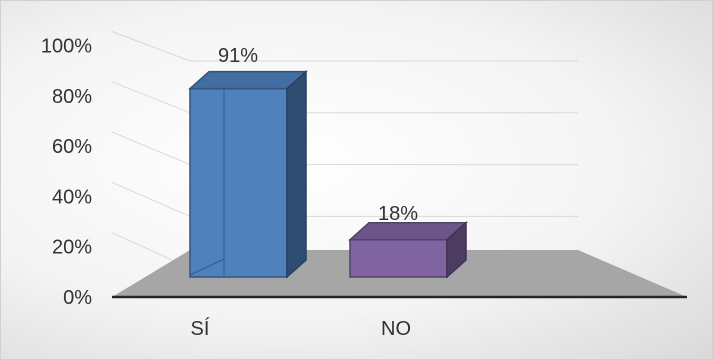 Image resolution: width=713 pixels, height=360 pixels. What do you see at coordinates (396, 329) in the screenshot?
I see `x-category-label: NO` at bounding box center [396, 329].